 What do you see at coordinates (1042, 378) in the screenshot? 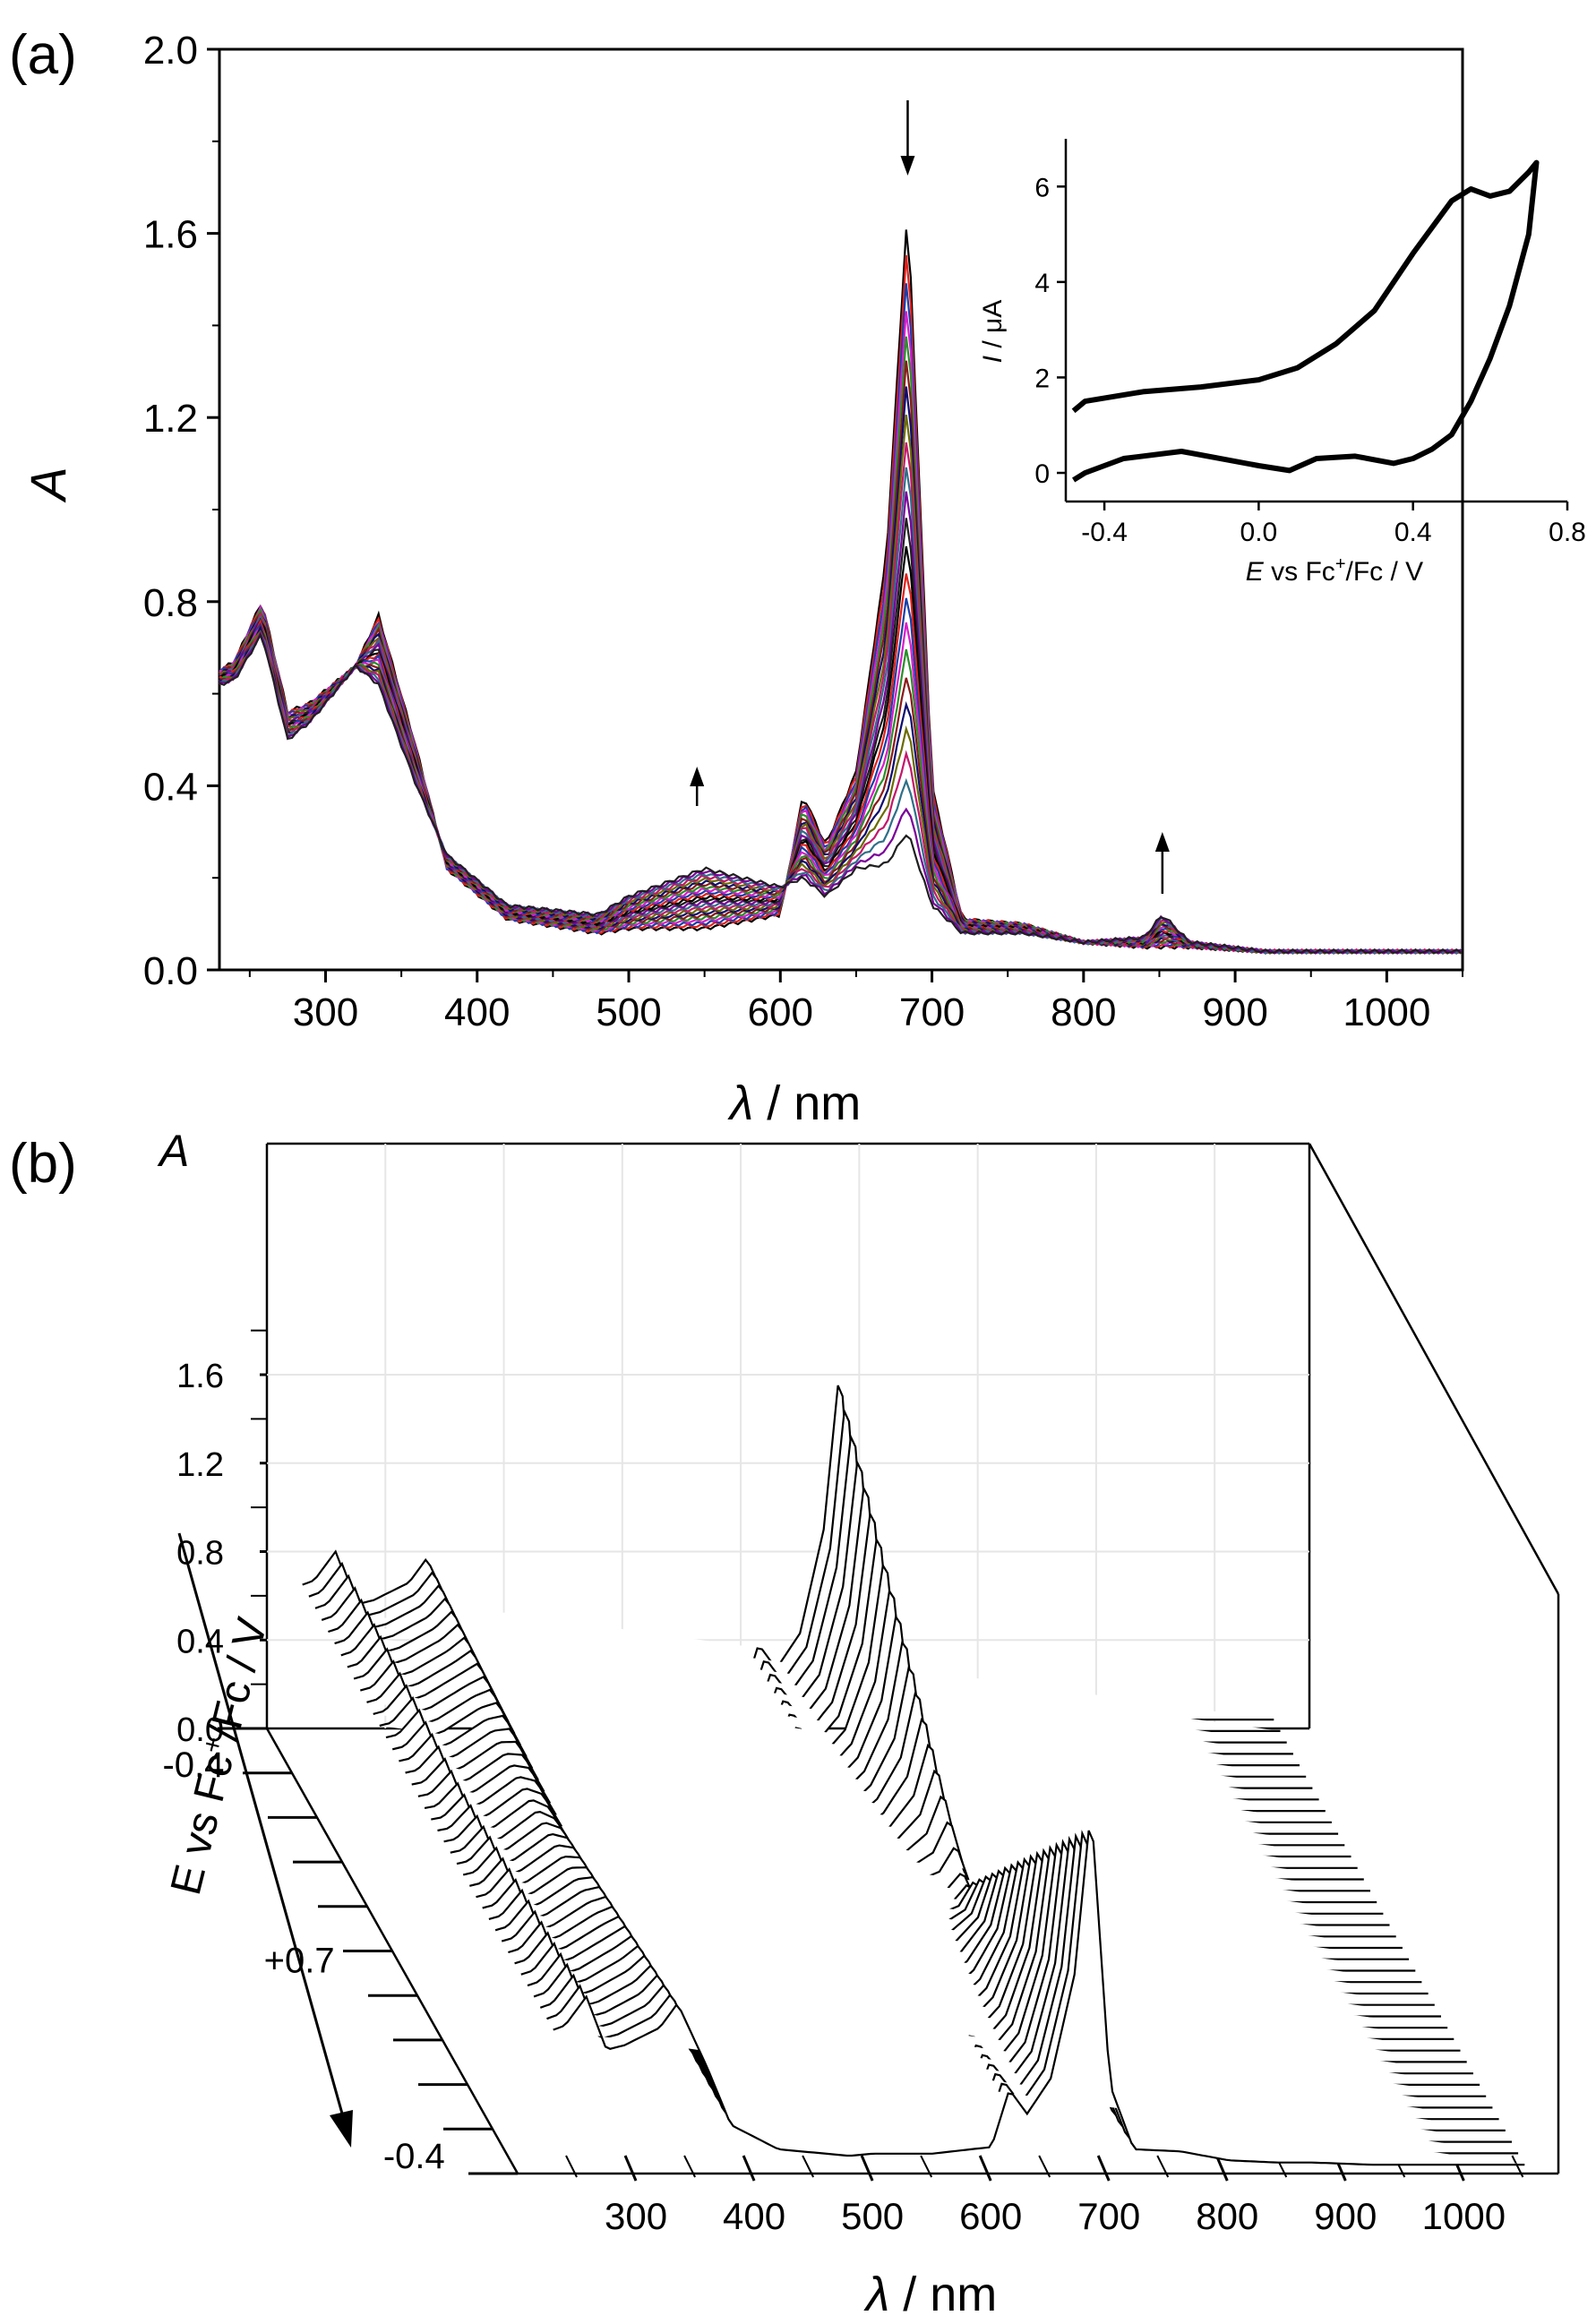
I see `inset-y-tick-label: 2` at bounding box center [1042, 378].